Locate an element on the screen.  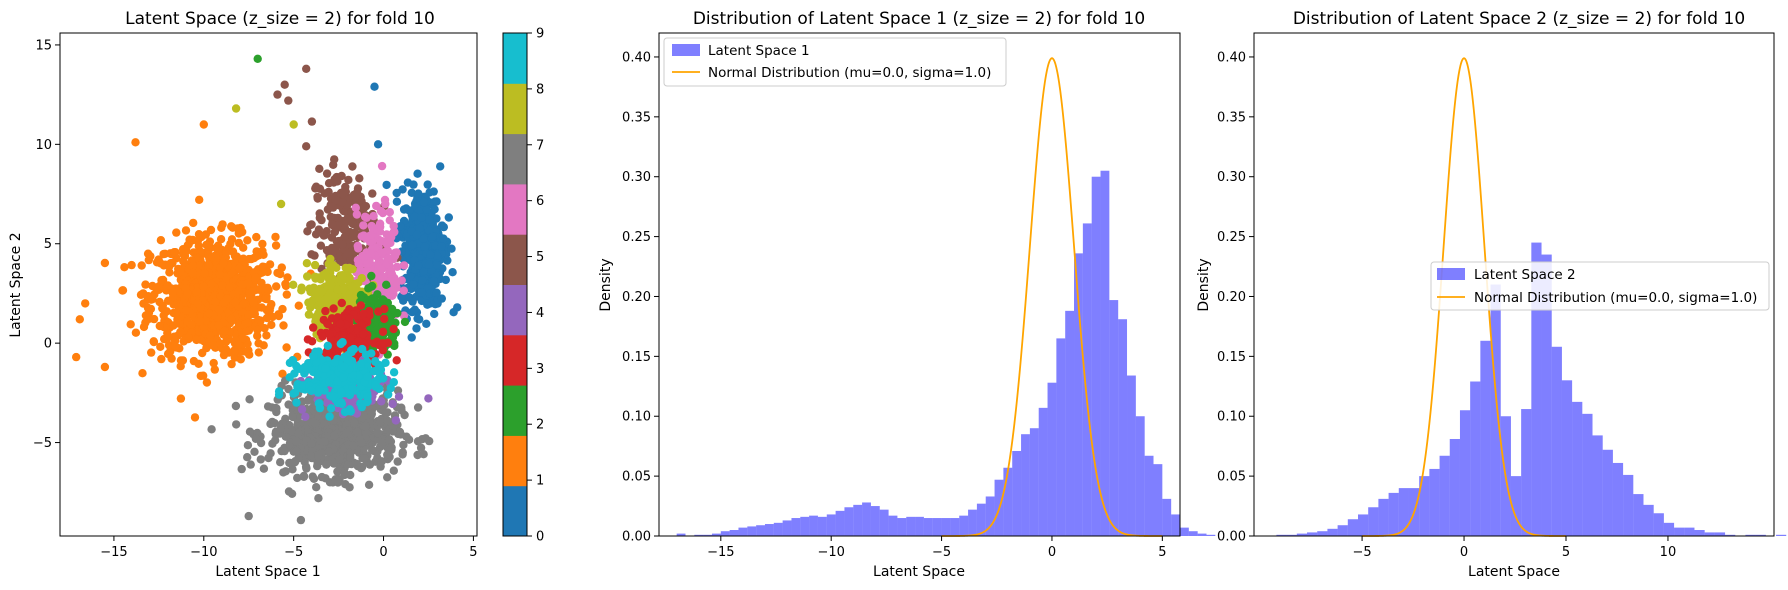
hist1-legend-entry-normal: Normal Distribution (mu=0.0, sigma=1.0) is located at coordinates (849, 73).